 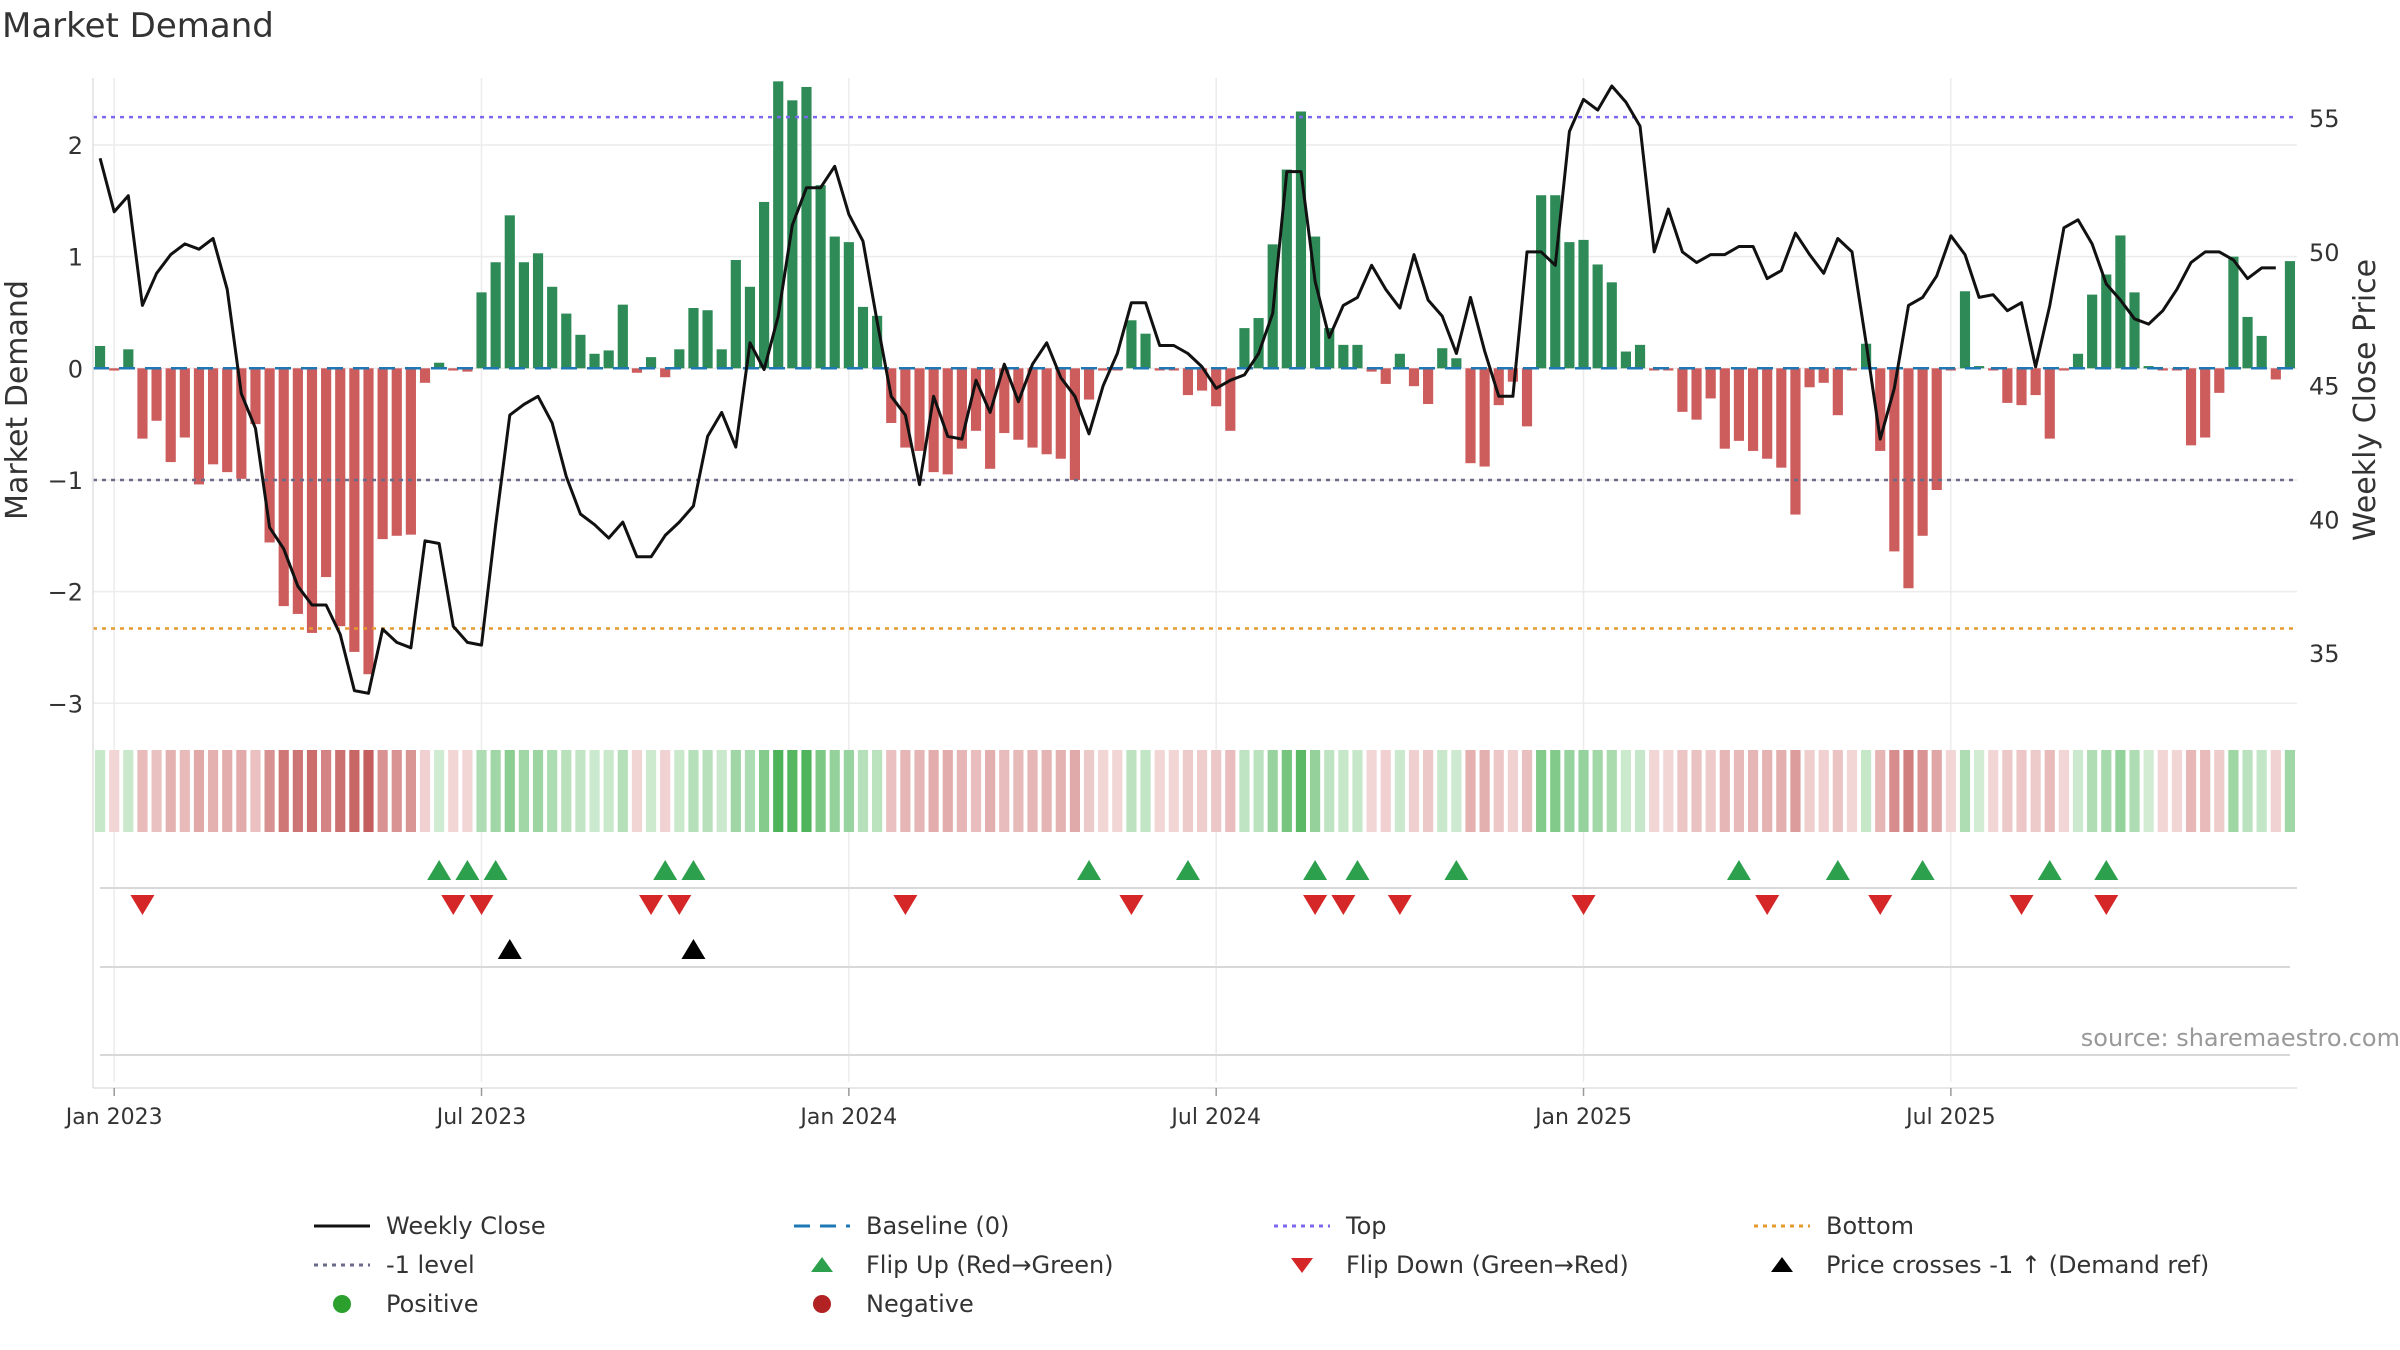 I want to click on solid-line-icon, so click(x=342, y=1226).